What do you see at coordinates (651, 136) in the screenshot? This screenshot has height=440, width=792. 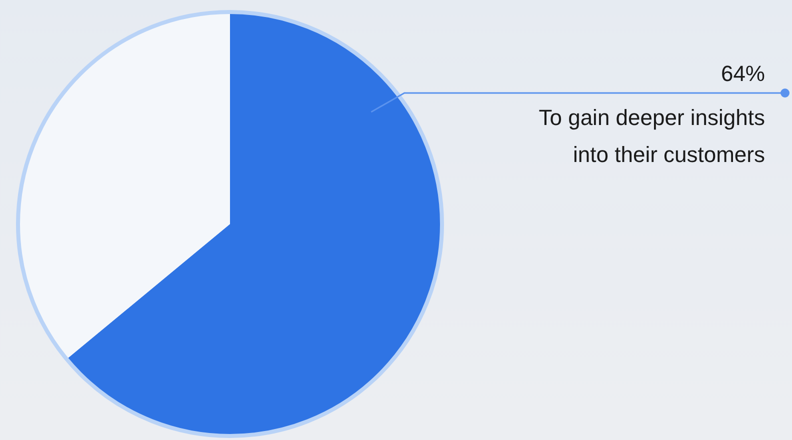 I see `slice-label: To gain deeper insights into their customers` at bounding box center [651, 136].